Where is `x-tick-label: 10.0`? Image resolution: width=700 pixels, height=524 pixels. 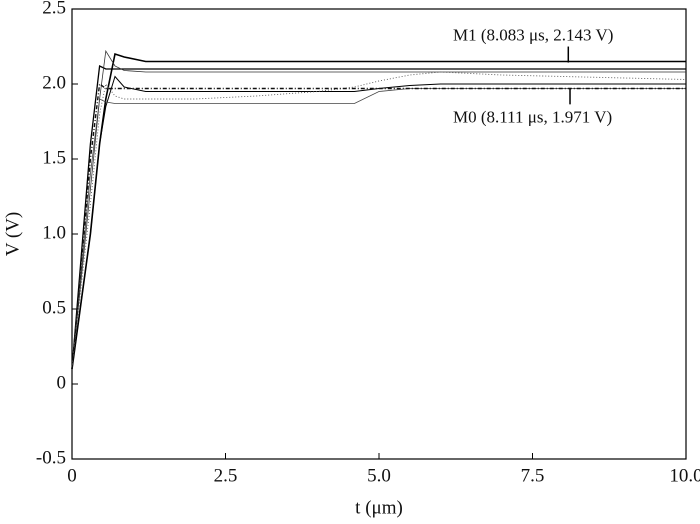 x-tick-label: 10.0 is located at coordinates (684, 475).